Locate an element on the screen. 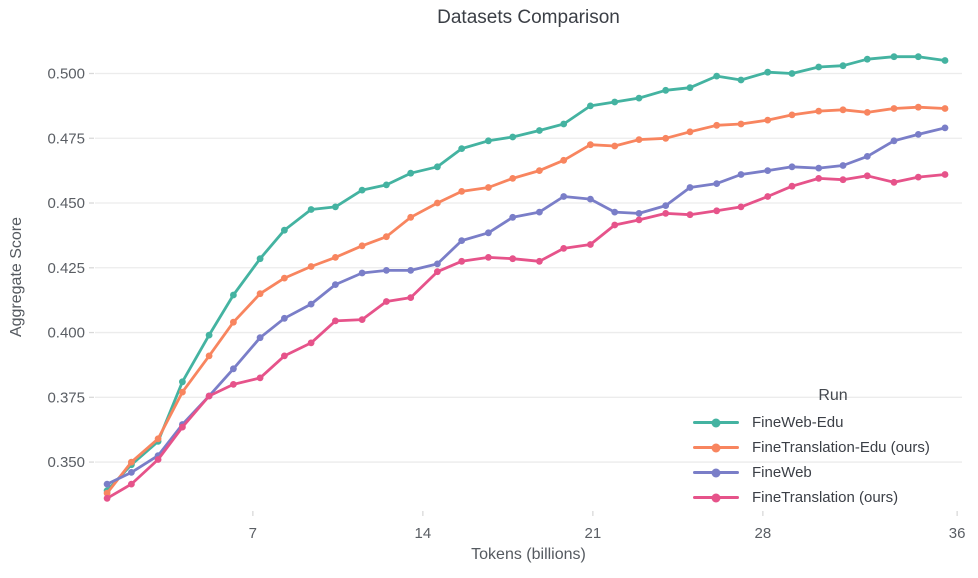 This screenshot has width=978, height=578. x-axis-label: Tokens (billions) is located at coordinates (528, 554).